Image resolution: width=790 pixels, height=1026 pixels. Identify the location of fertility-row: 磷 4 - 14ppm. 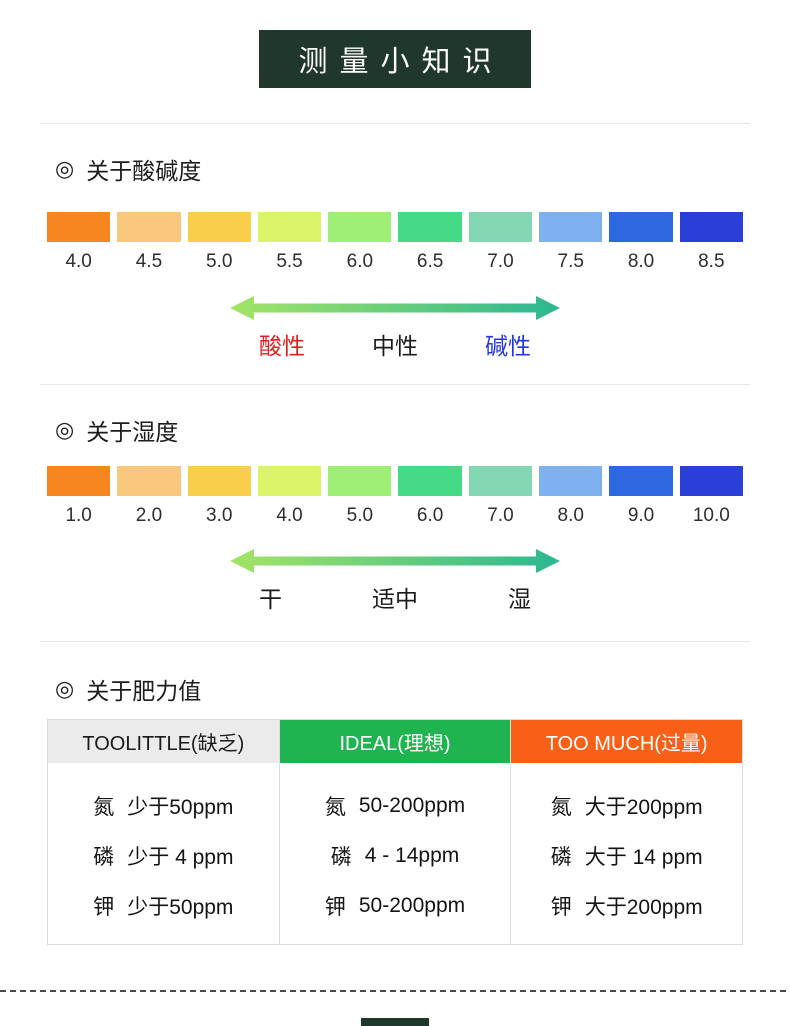
(395, 856).